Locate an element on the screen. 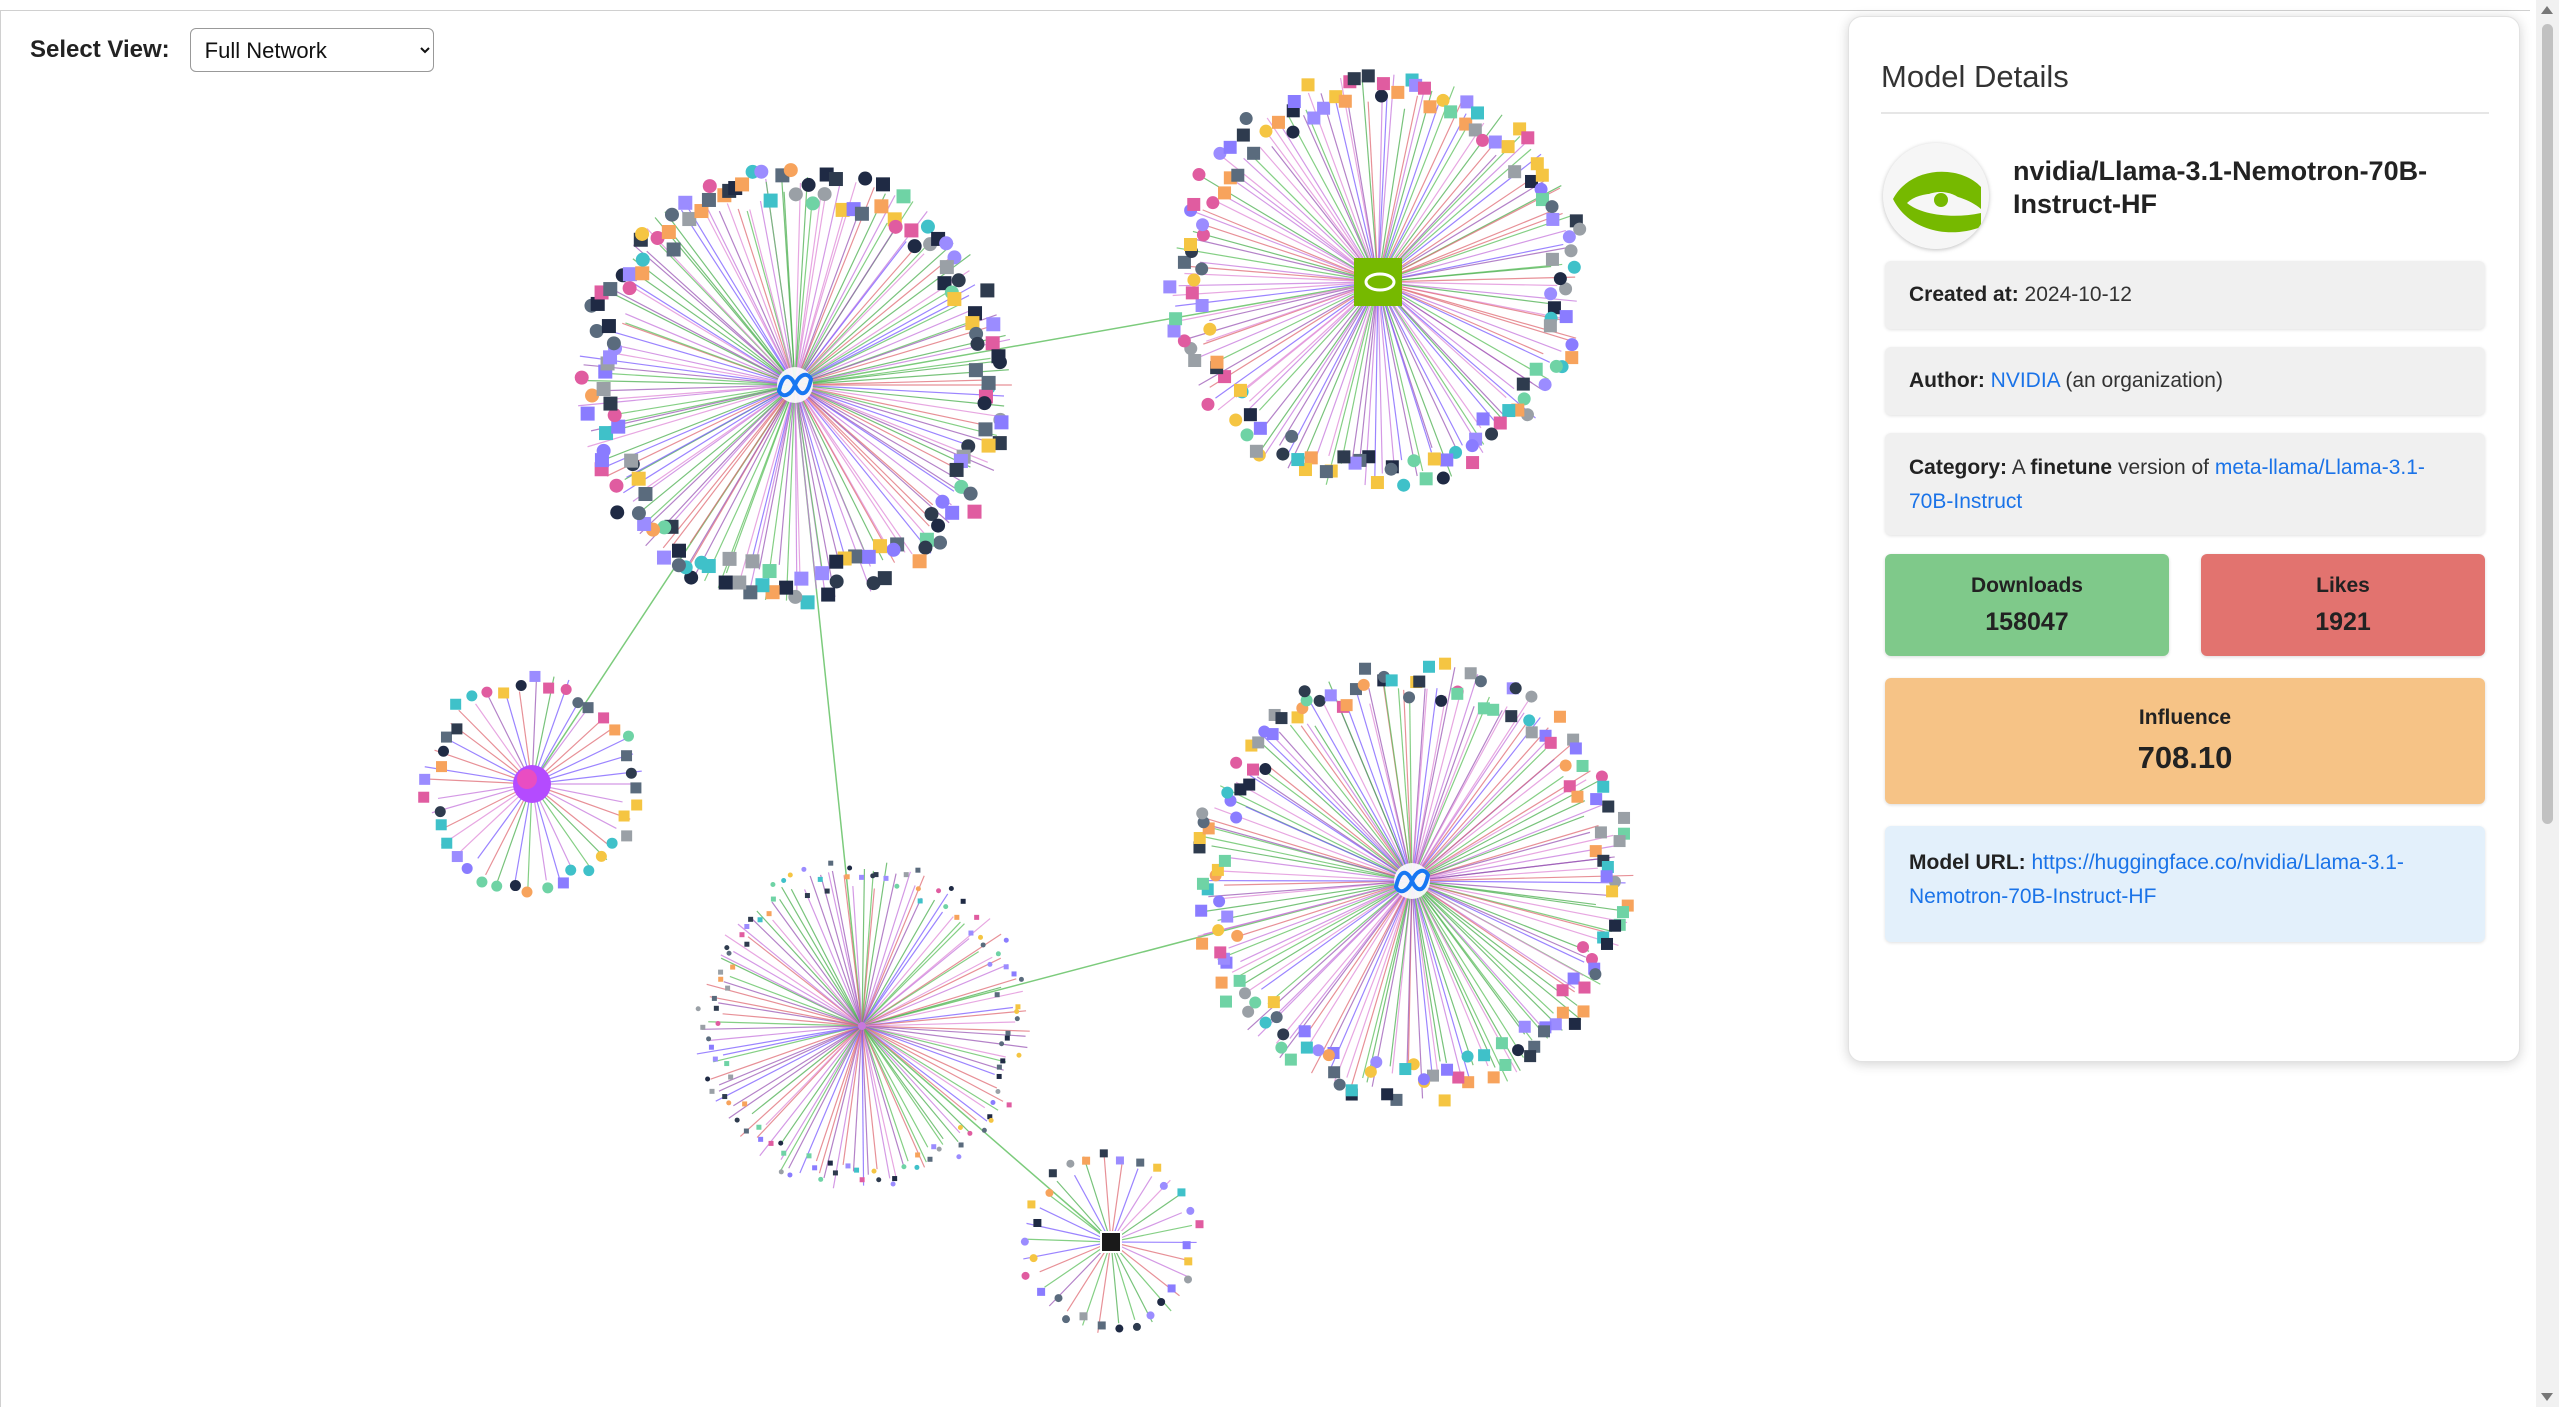 Image resolution: width=2559 pixels, height=1407 pixels. sparse-bottom-cluster is located at coordinates (862, 1024).